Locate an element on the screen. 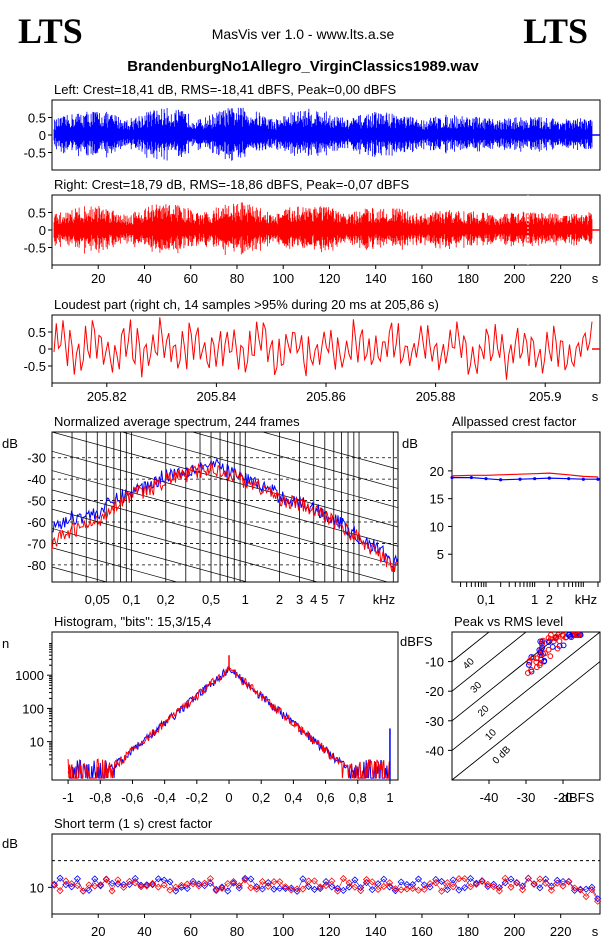 The image size is (606, 945). histogram-xtick-label: 1 is located at coordinates (389, 797).